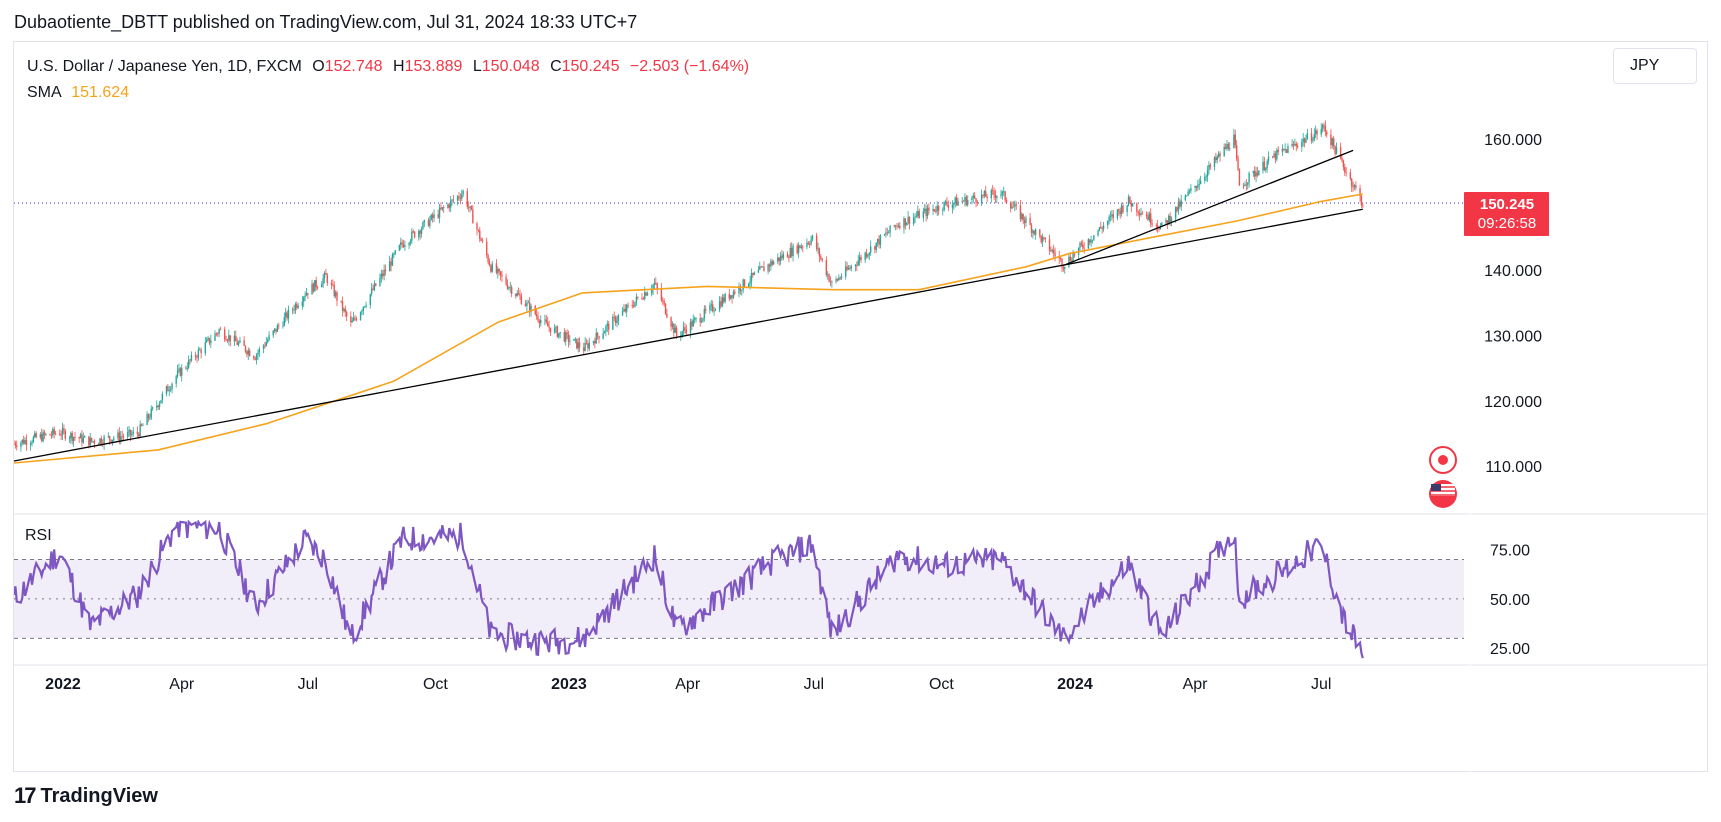 The image size is (1721, 822). Describe the element at coordinates (688, 684) in the screenshot. I see `time-axis: 2022 Apr Jul Oct 2023 Apr Jul Oct 2024 Apr Jul` at that location.